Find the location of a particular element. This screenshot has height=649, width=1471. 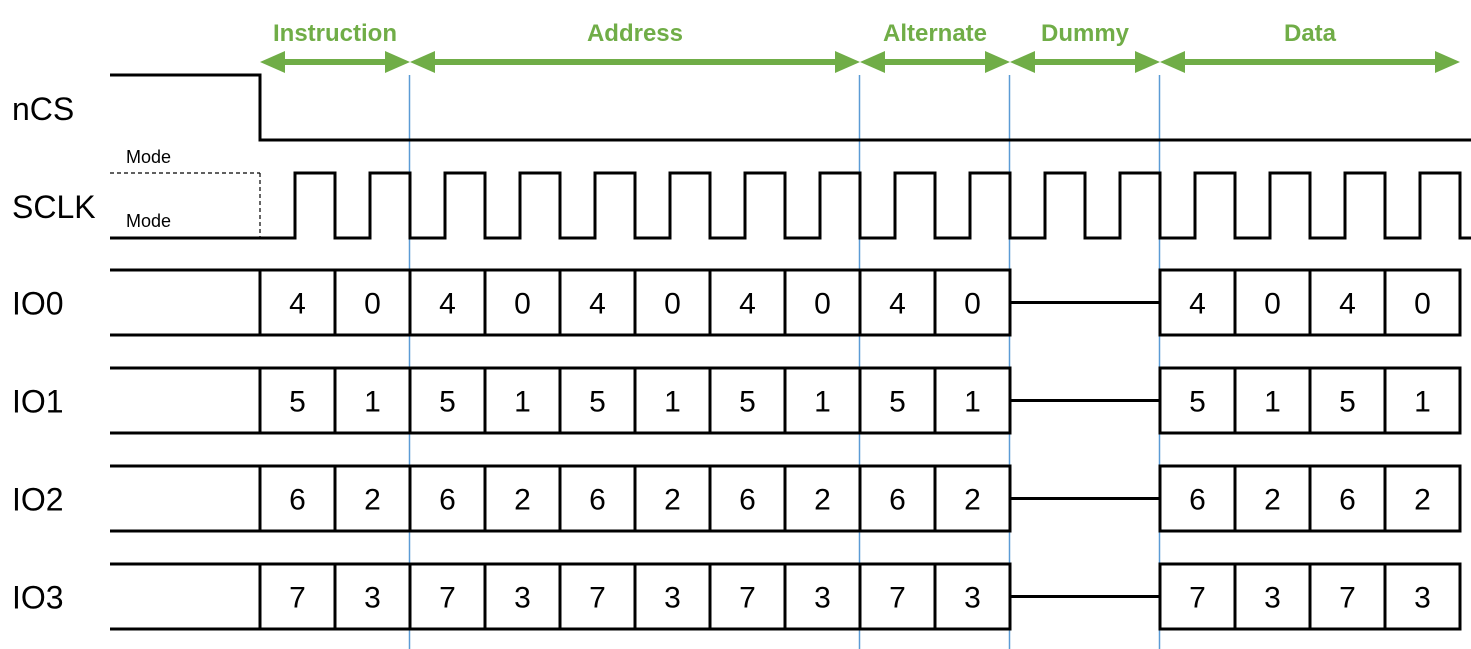

phase-label: Data is located at coordinates (1310, 33).